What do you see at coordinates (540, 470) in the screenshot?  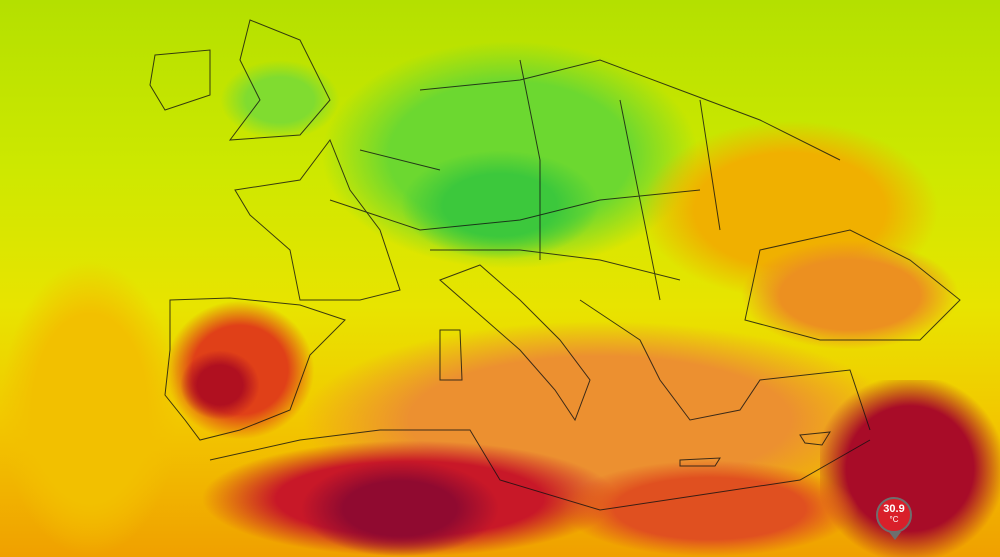 I see `coastline-north-africa` at bounding box center [540, 470].